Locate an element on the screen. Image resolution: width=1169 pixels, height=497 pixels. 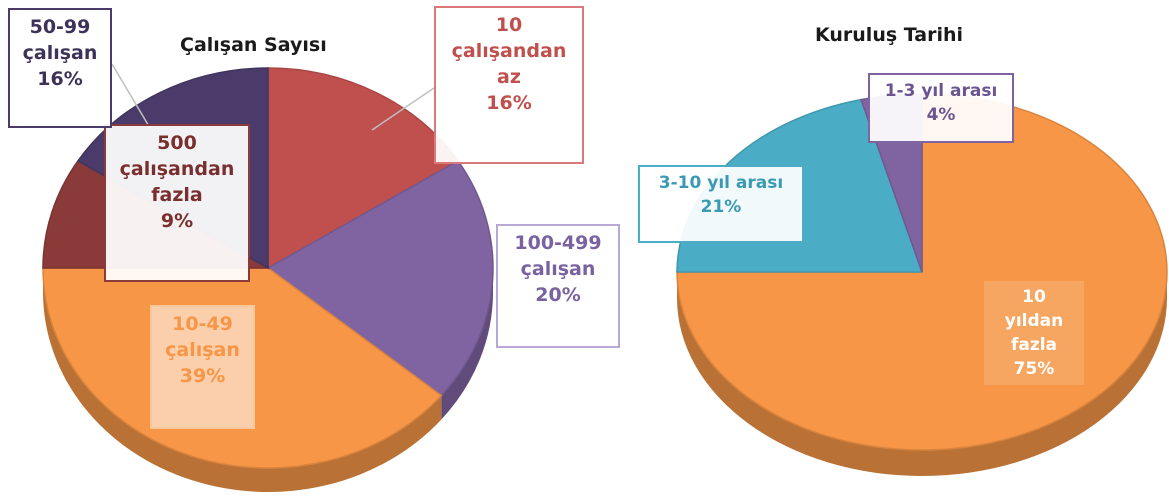
label-3-10-years: 3-10 yıl arası 21% is located at coordinates (721, 204).